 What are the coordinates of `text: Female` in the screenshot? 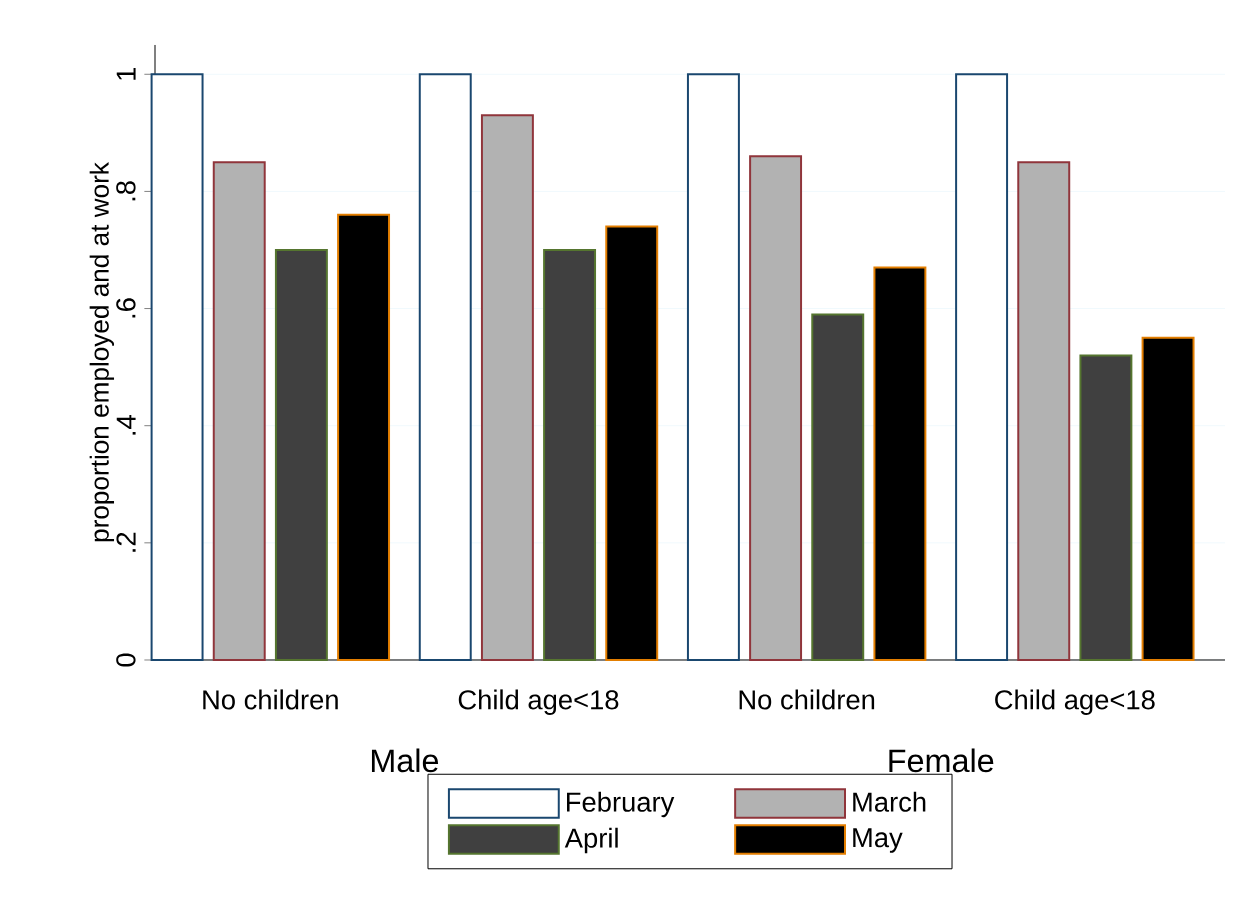 It's located at (941, 760).